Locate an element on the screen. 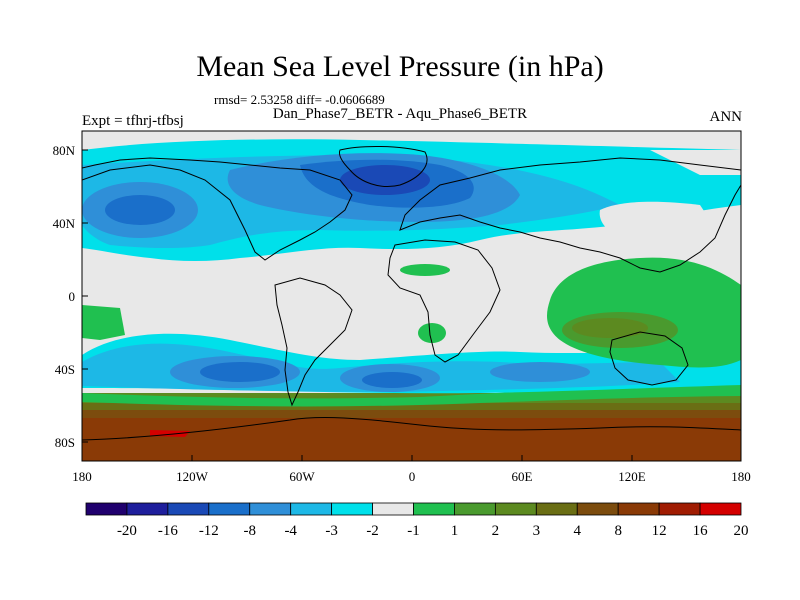 The height and width of the screenshot is (600, 800). east-pacific-positive is located at coordinates (103, 322).